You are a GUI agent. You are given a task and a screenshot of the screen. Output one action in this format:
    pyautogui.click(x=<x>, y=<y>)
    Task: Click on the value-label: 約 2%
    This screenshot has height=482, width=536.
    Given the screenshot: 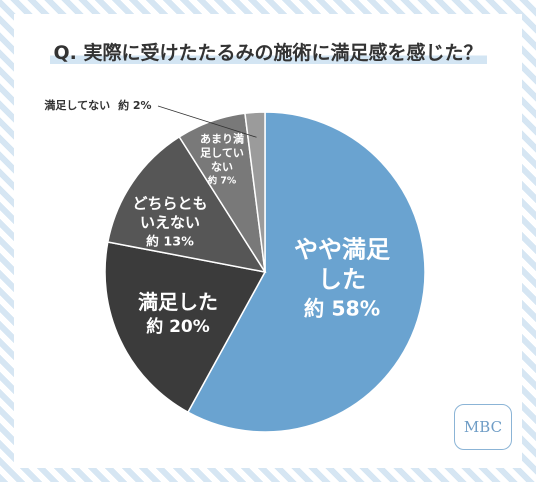 What is the action you would take?
    pyautogui.click(x=135, y=106)
    